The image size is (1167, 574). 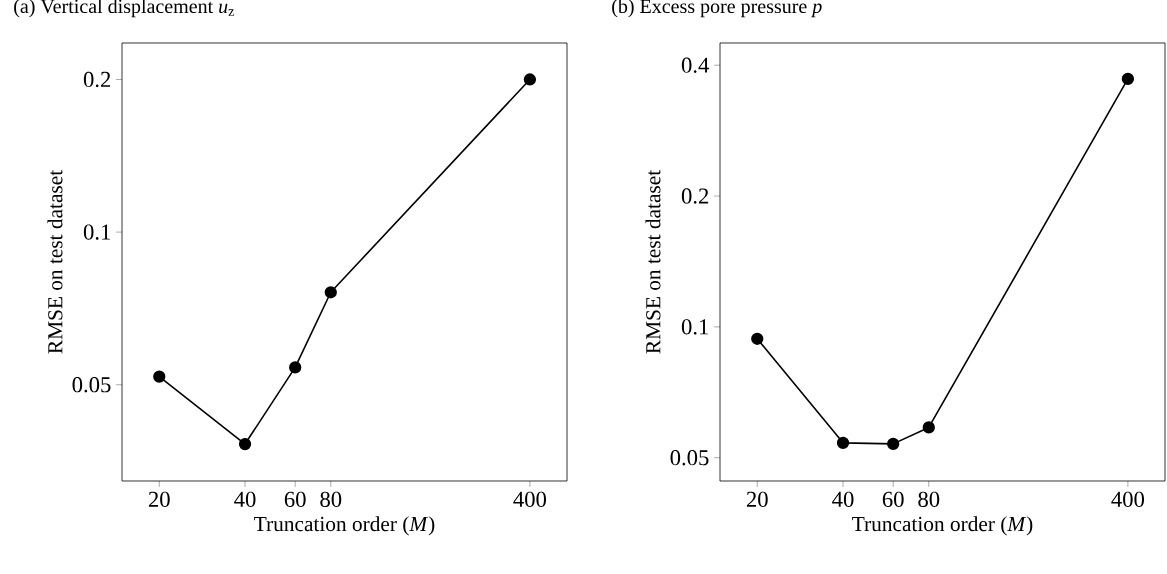 What do you see at coordinates (124, 9) in the screenshot?
I see `chart-title: (a) Vertical displacement u$_{z}$` at bounding box center [124, 9].